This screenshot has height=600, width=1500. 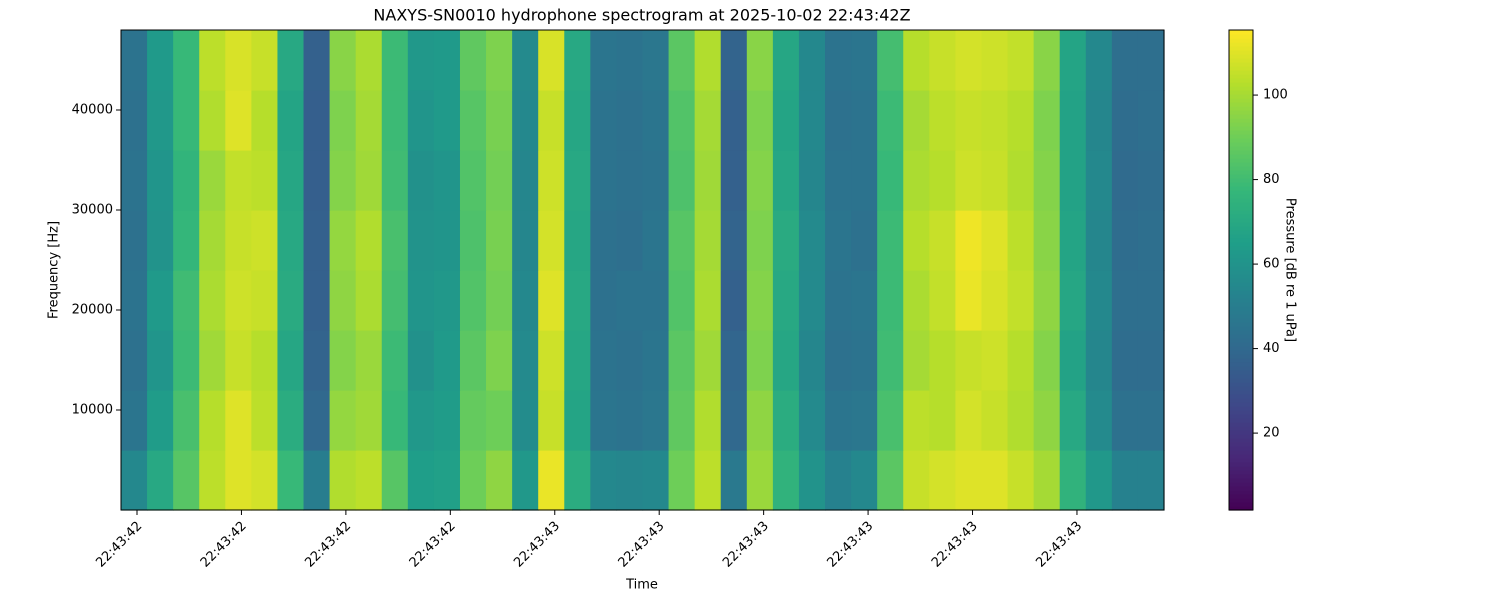 I want to click on x-tick-label: 22:43:43, so click(x=746, y=545).